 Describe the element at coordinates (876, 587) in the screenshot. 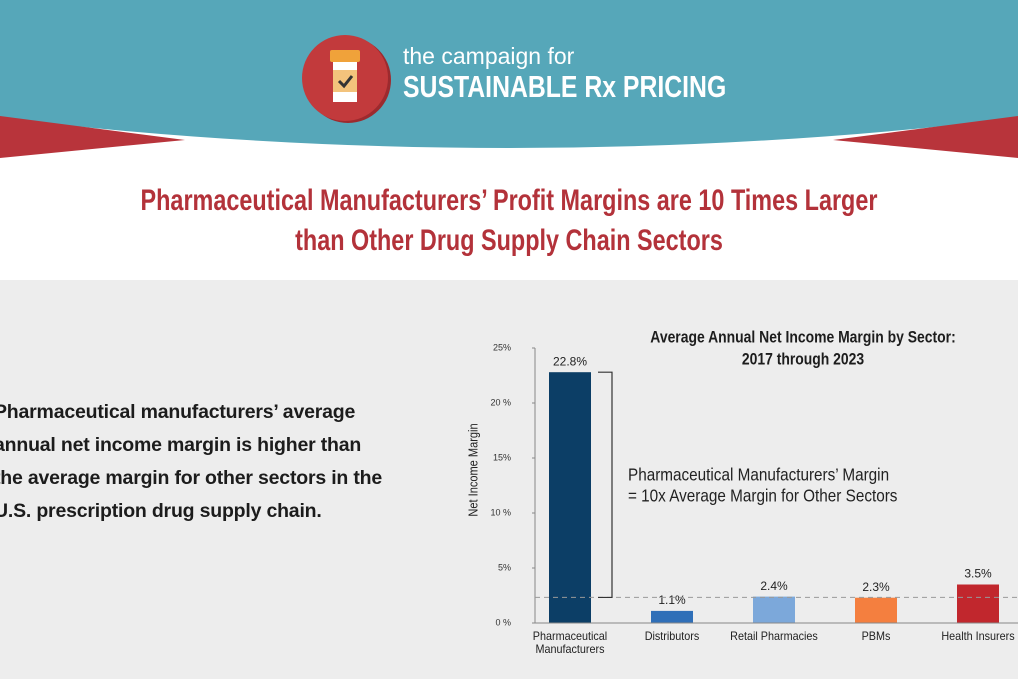

I see `value-label: 2.3%` at that location.